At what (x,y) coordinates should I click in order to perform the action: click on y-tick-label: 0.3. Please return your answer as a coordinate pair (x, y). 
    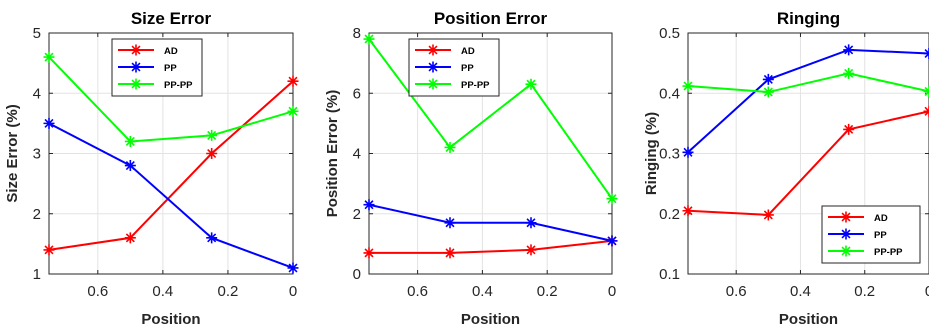
    Looking at the image, I should click on (669, 154).